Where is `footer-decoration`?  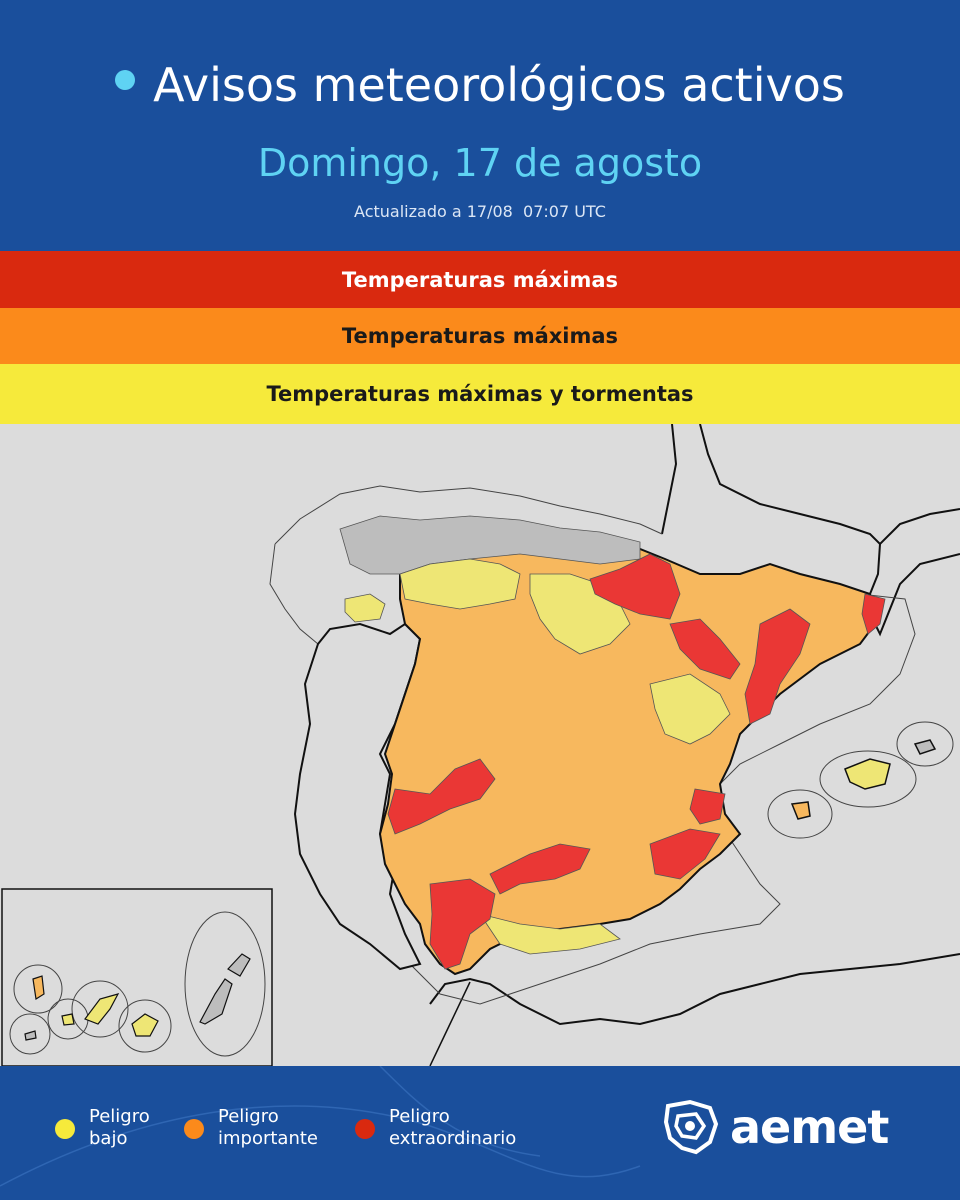 footer-decoration is located at coordinates (320, 1126).